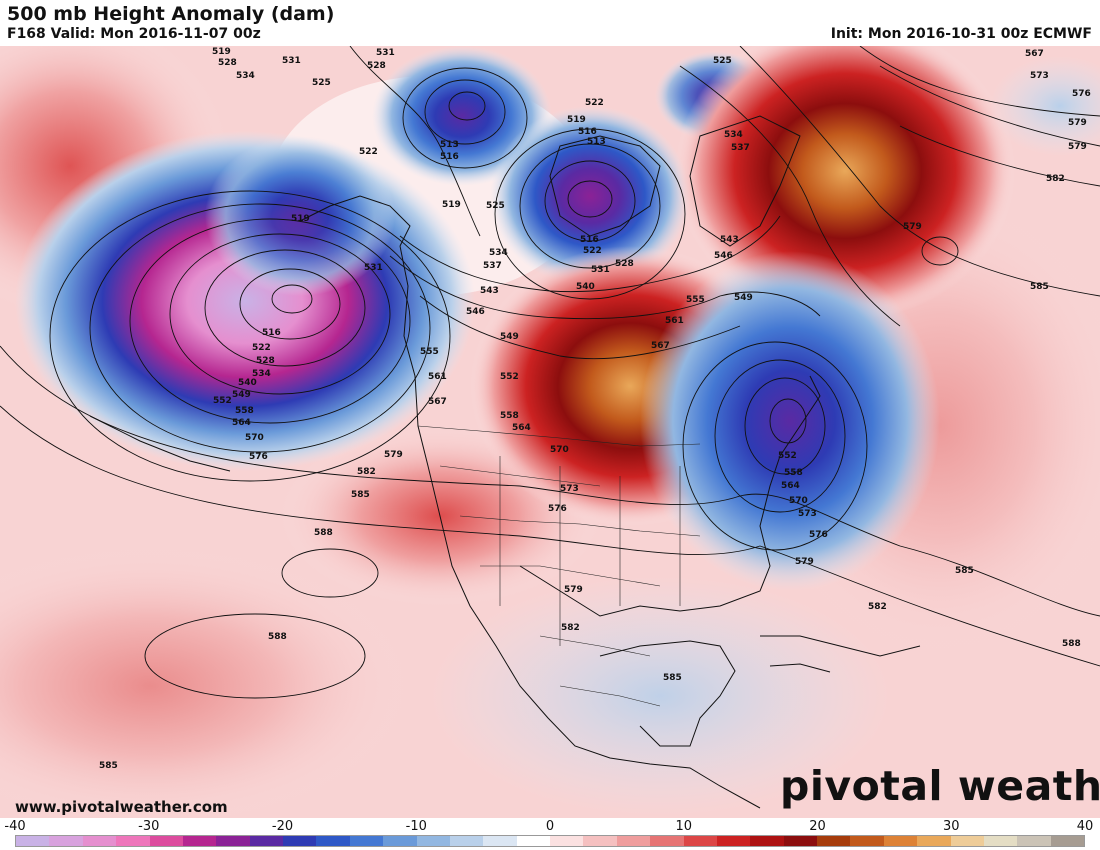 This screenshot has height=850, width=1100. Describe the element at coordinates (940, 786) in the screenshot. I see `brand-logo: pivotal weather` at that location.